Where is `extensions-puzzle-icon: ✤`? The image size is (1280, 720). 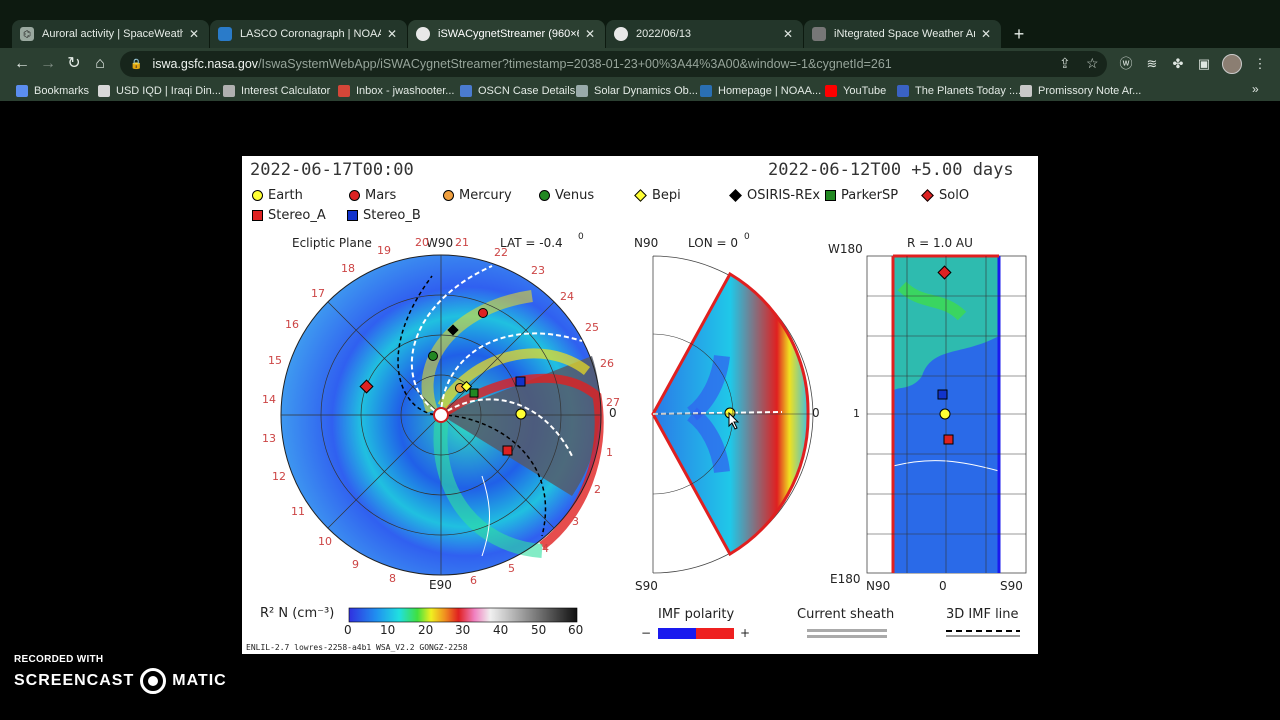 extensions-puzzle-icon: ✤ is located at coordinates (1178, 63).